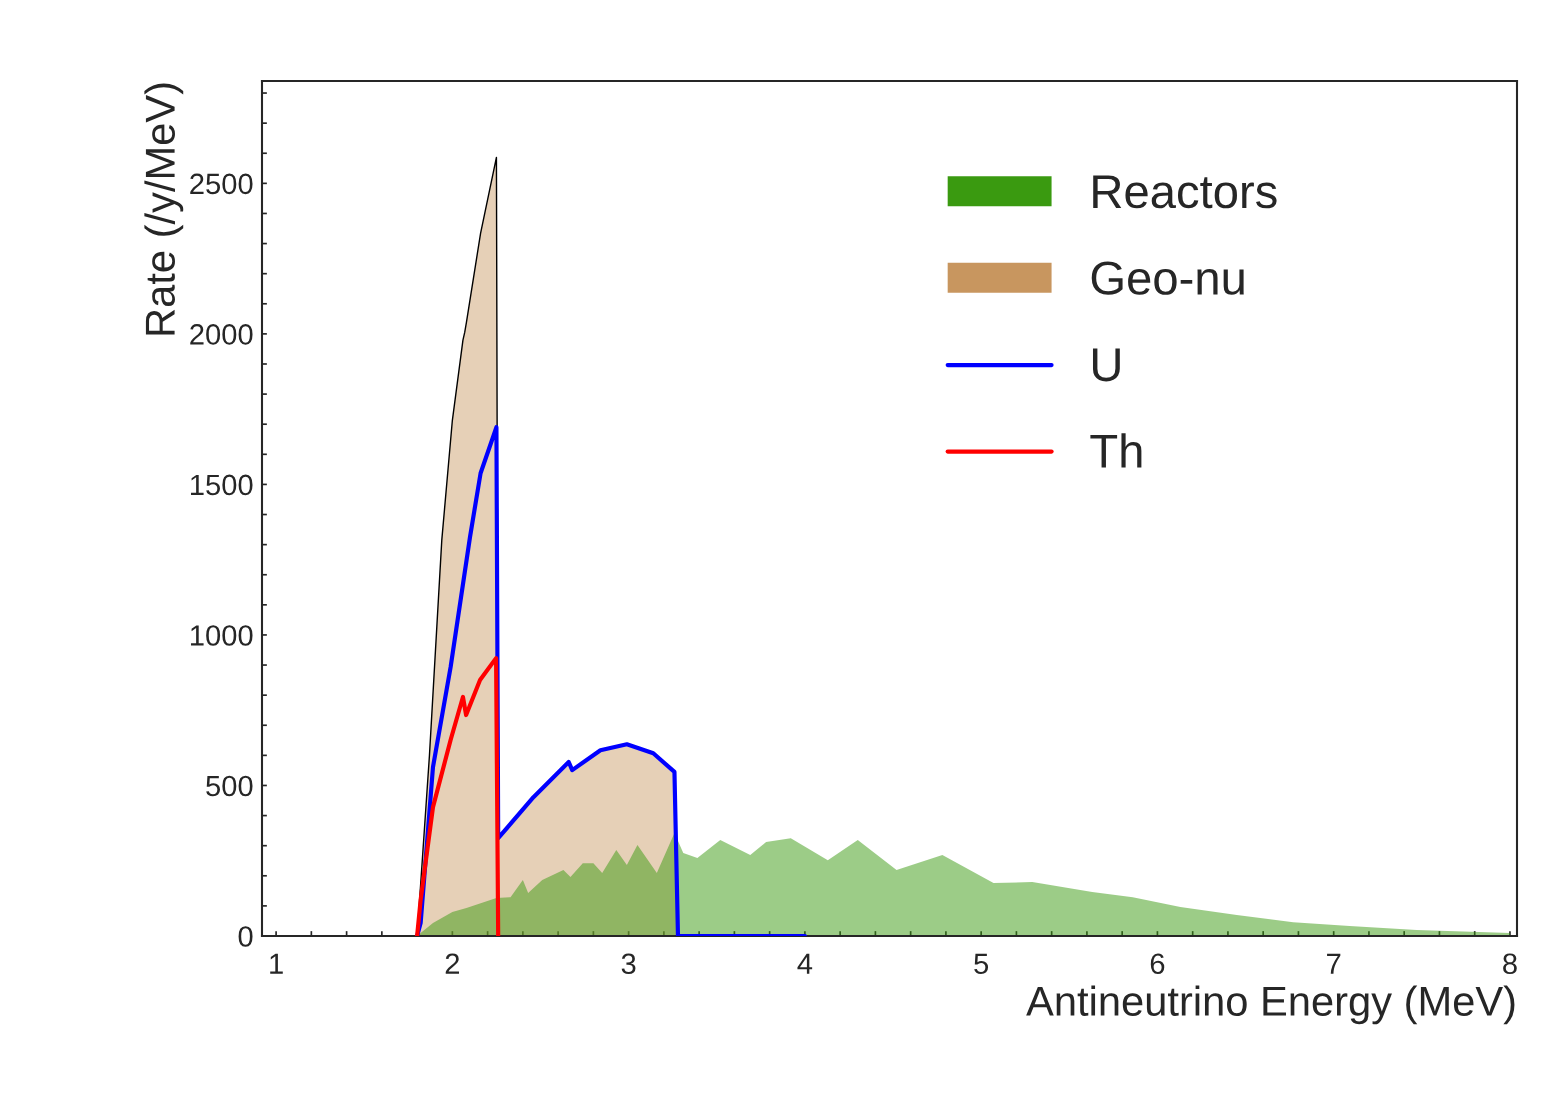  What do you see at coordinates (222, 635) in the screenshot?
I see `y-tick-label: 1000` at bounding box center [222, 635].